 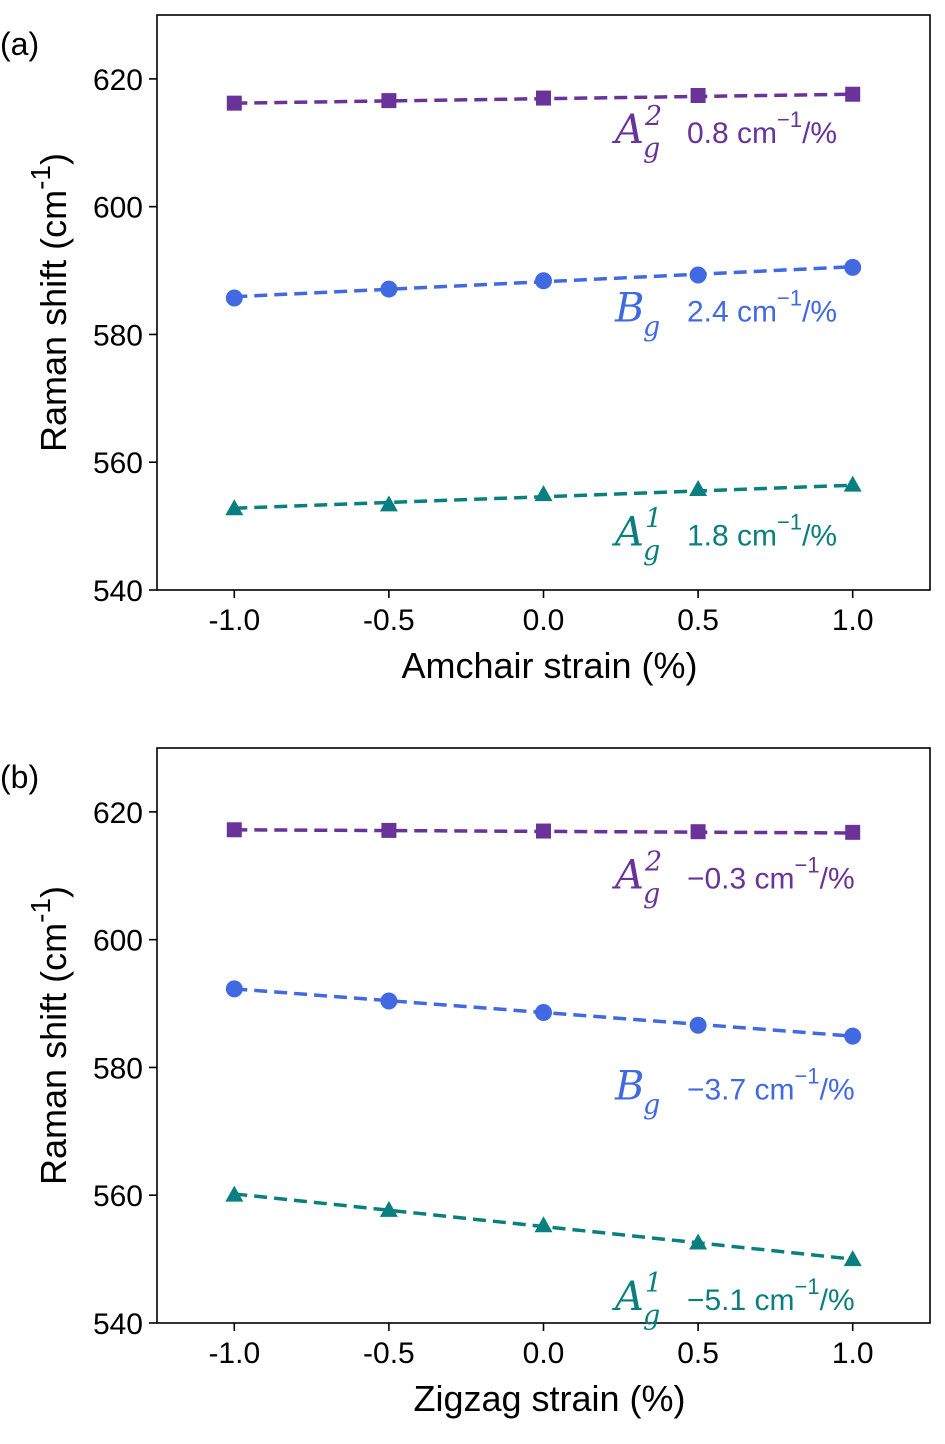 What do you see at coordinates (19, 777) in the screenshot?
I see `panel-label: (b)` at bounding box center [19, 777].